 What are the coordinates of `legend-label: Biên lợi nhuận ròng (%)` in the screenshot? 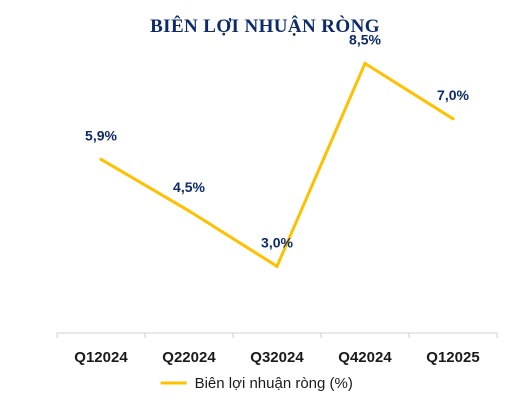 It's located at (274, 383).